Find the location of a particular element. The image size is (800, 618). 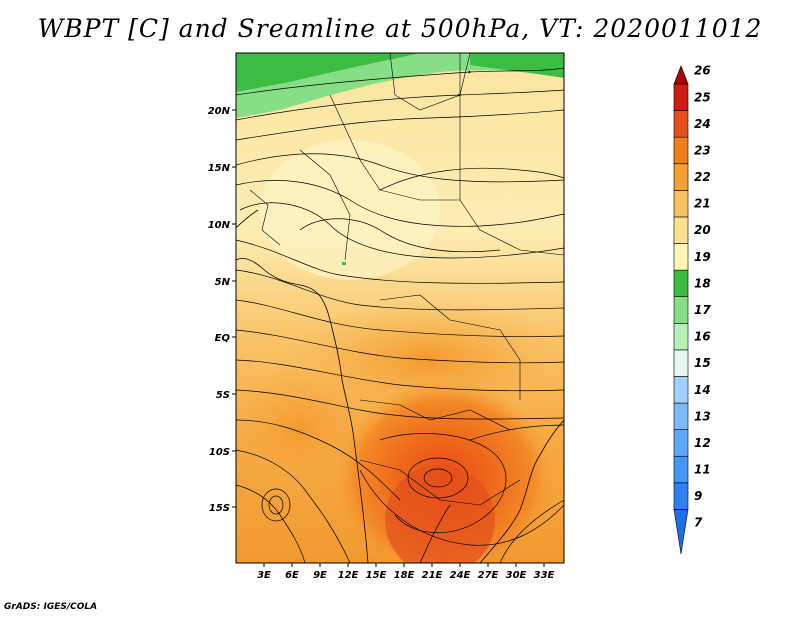

colorbar-label: 25 is located at coordinates (702, 97).